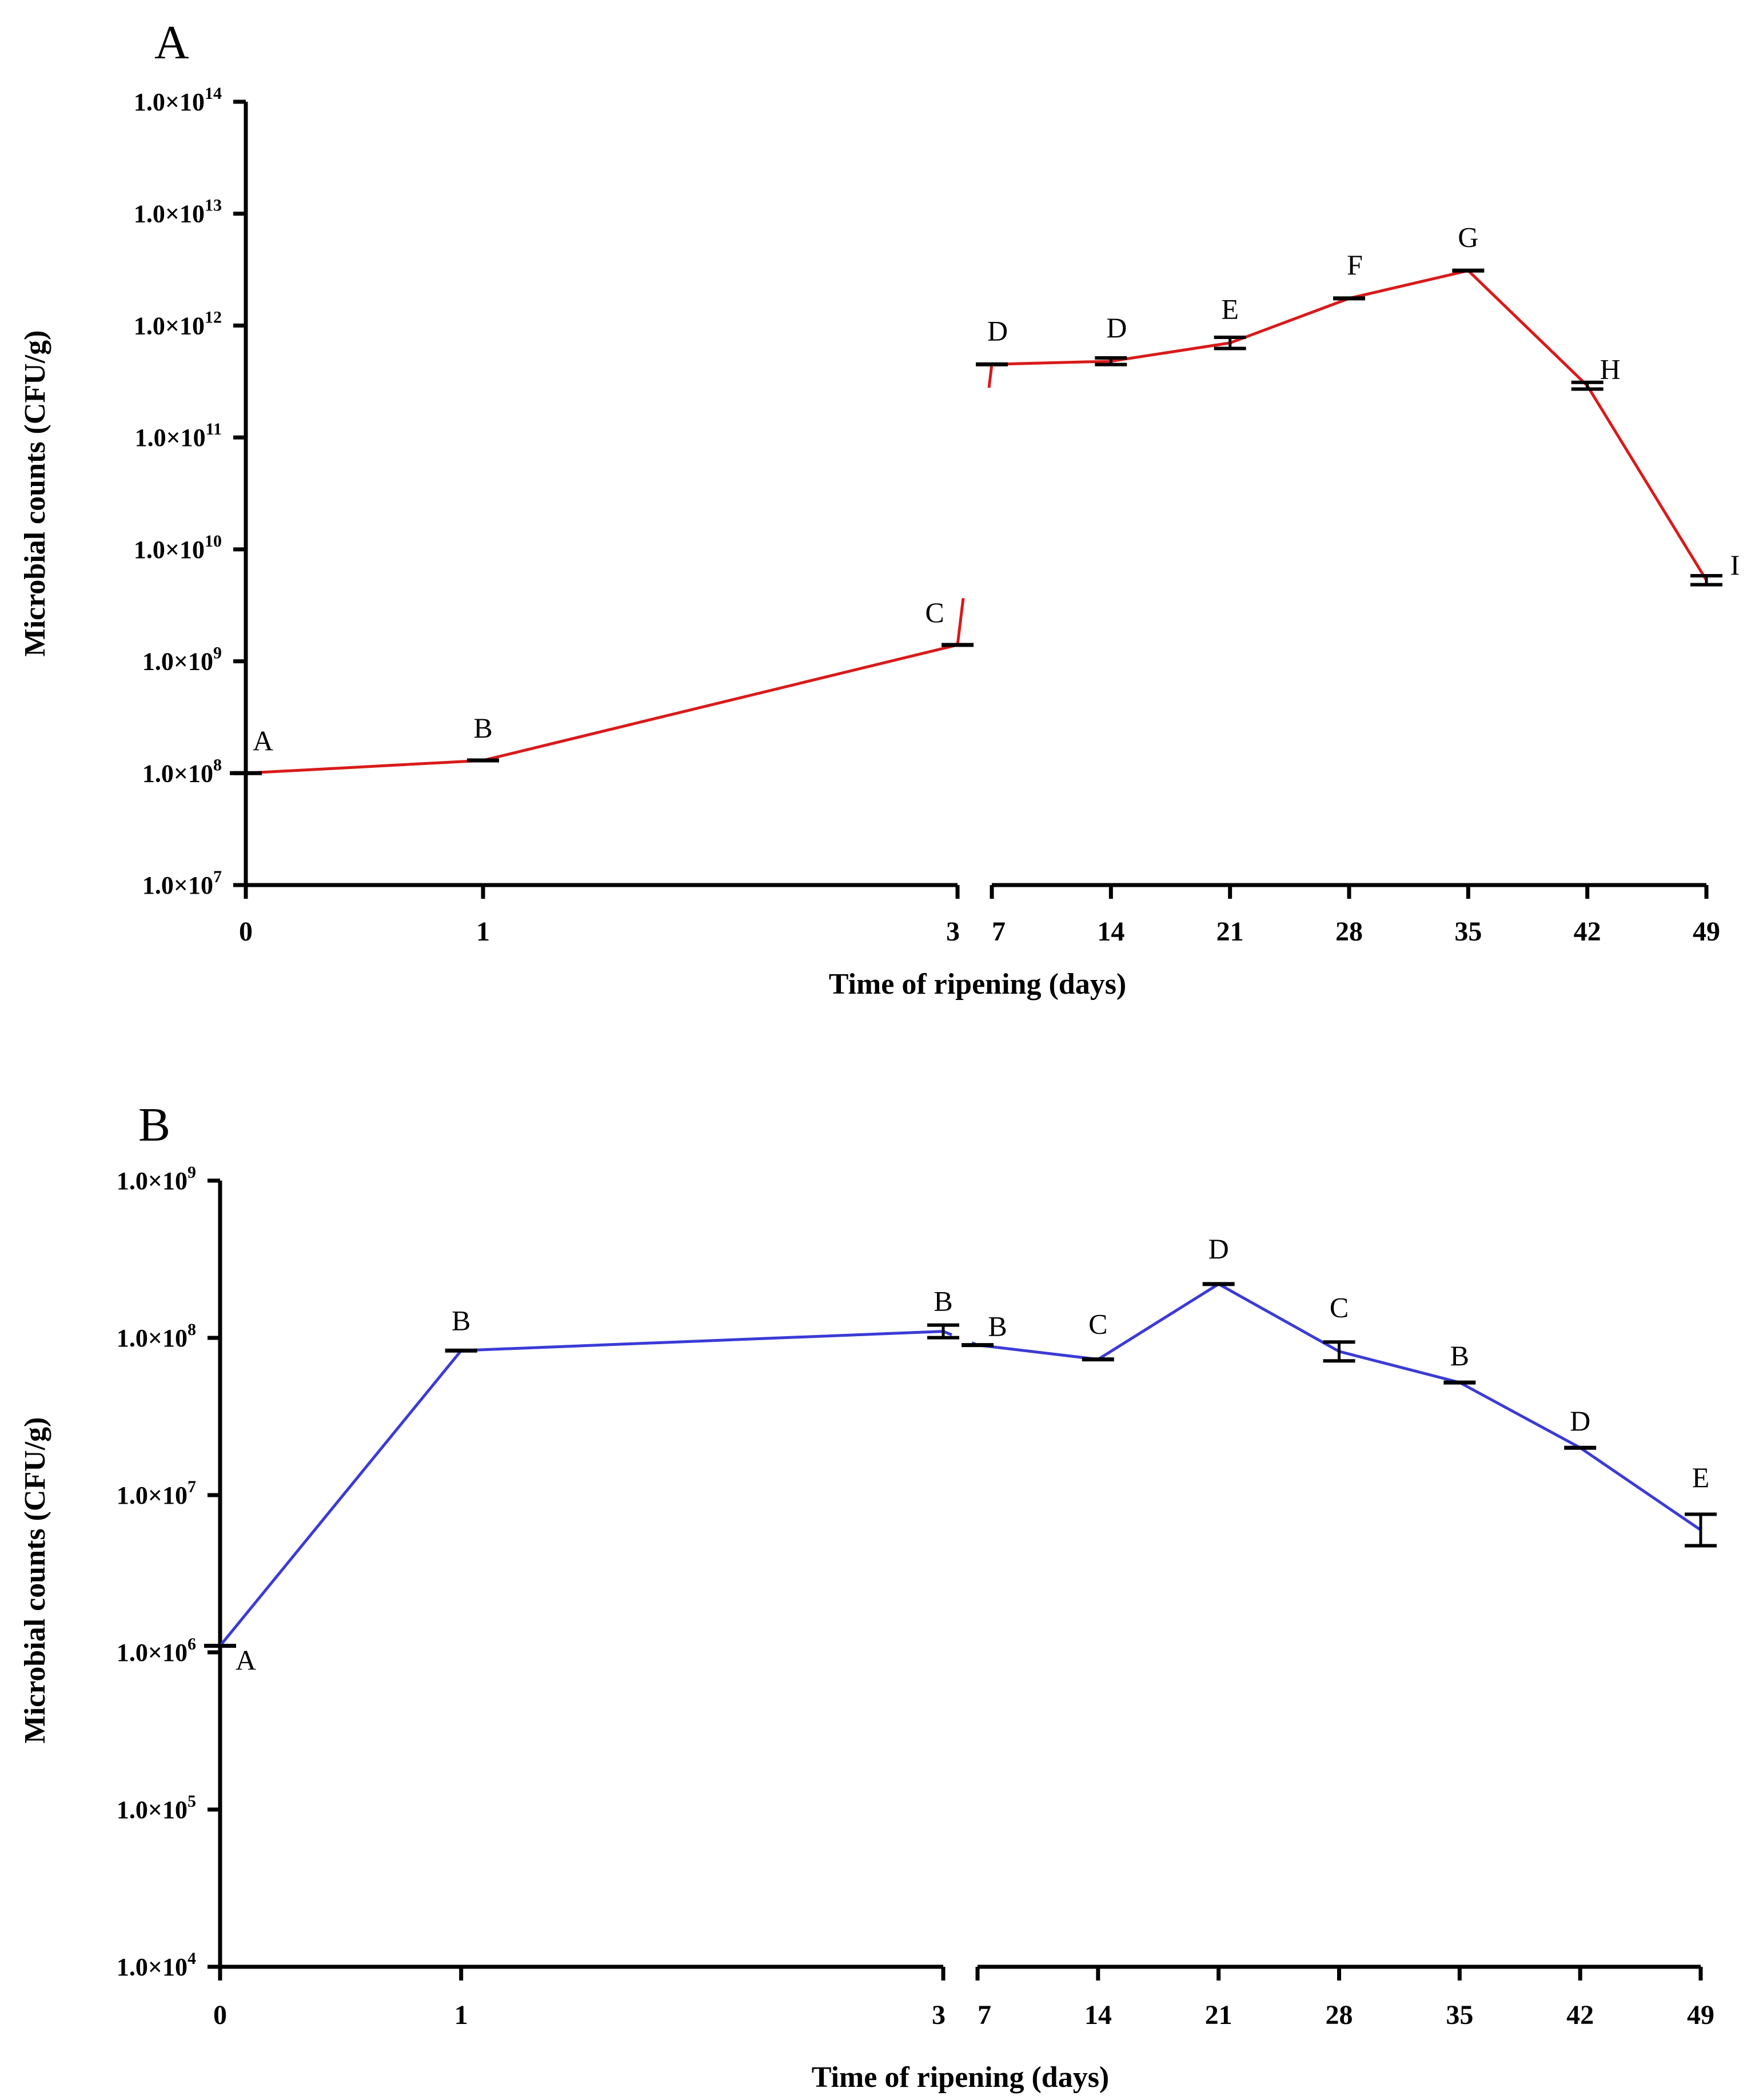  I want to click on panel-a-y-tick-label: 1.0×10¹², so click(178, 324).